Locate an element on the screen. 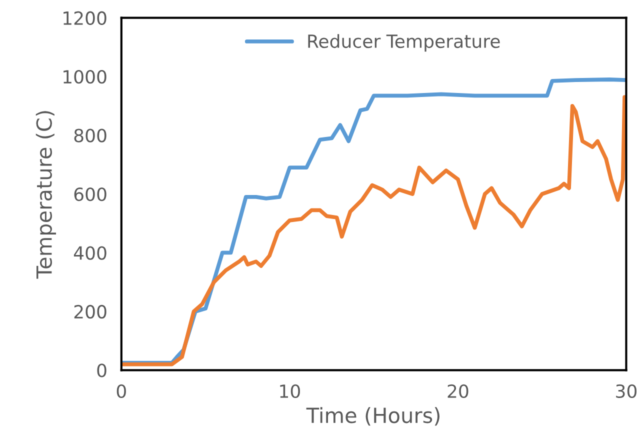  y-tick-label: 0 is located at coordinates (101, 371).